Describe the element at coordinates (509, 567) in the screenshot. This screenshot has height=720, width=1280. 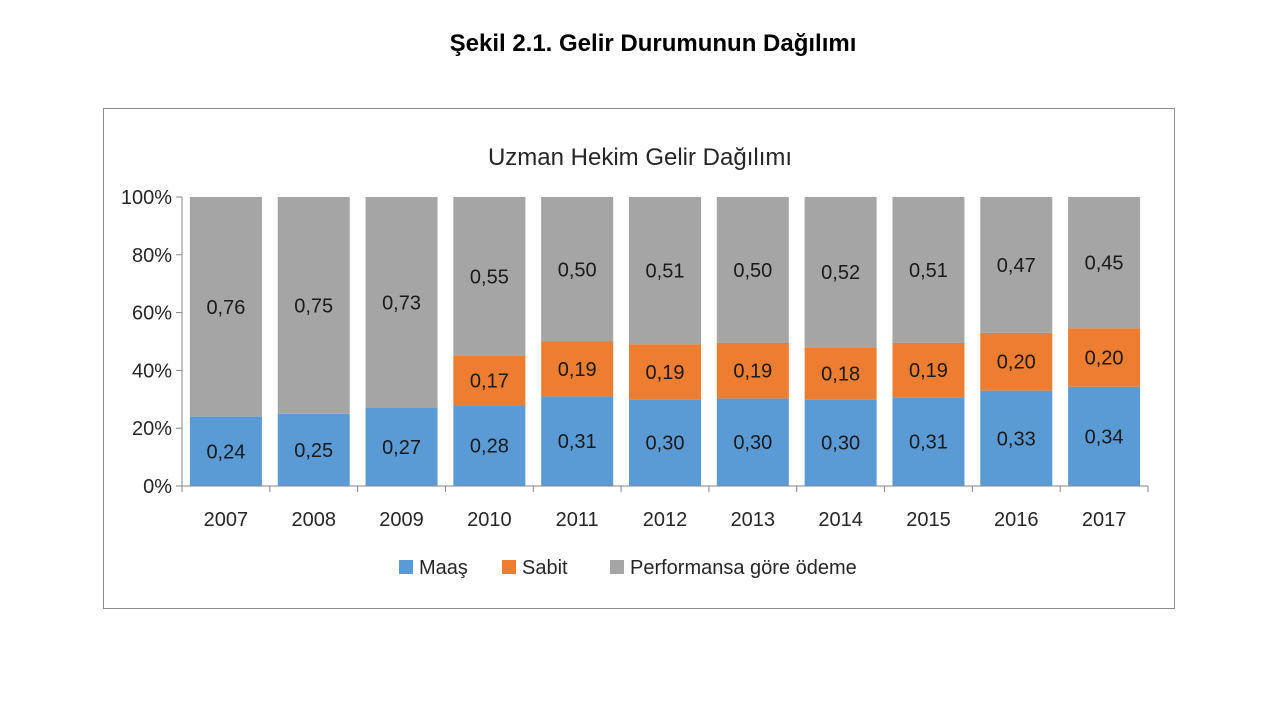
I see `legend-swatch-sabit` at that location.